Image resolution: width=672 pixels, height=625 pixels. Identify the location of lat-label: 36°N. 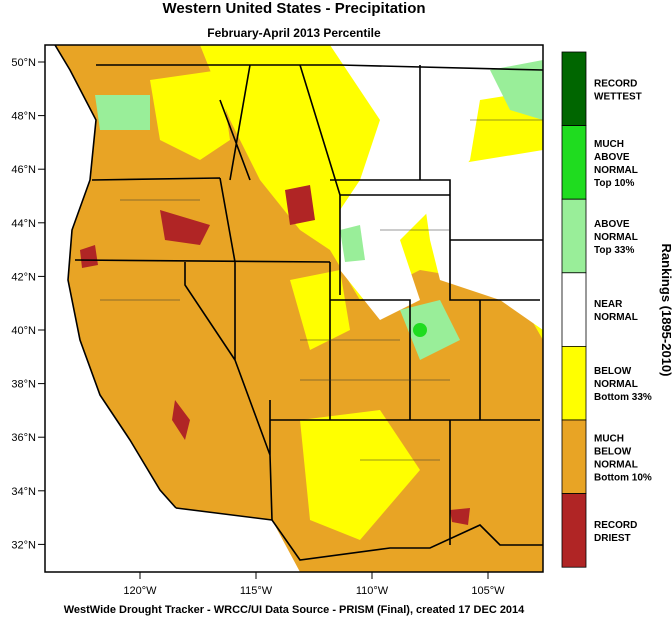
(23, 438).